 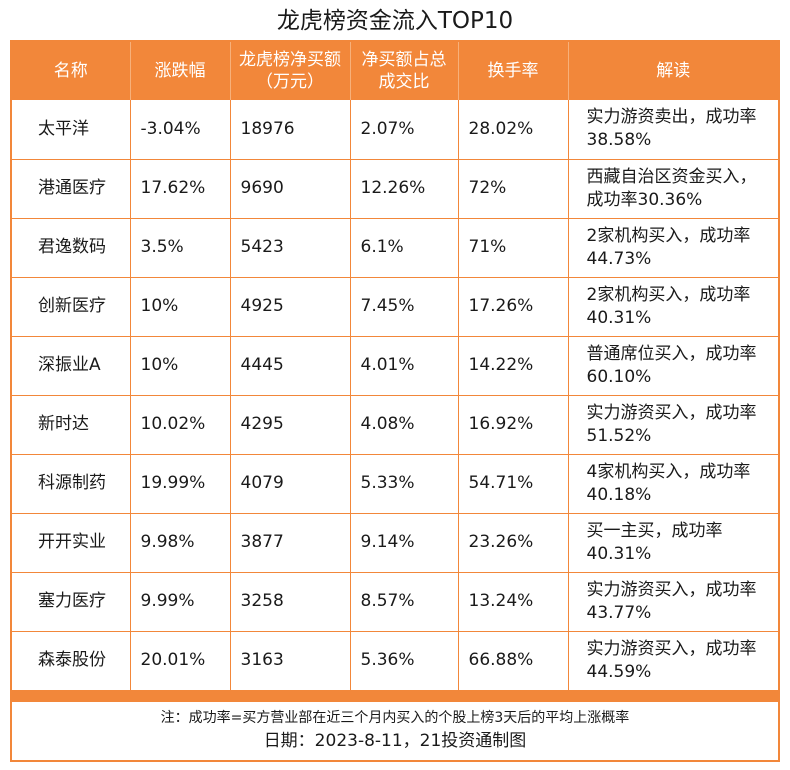 What do you see at coordinates (71, 366) in the screenshot?
I see `cell-name: 深振业A` at bounding box center [71, 366].